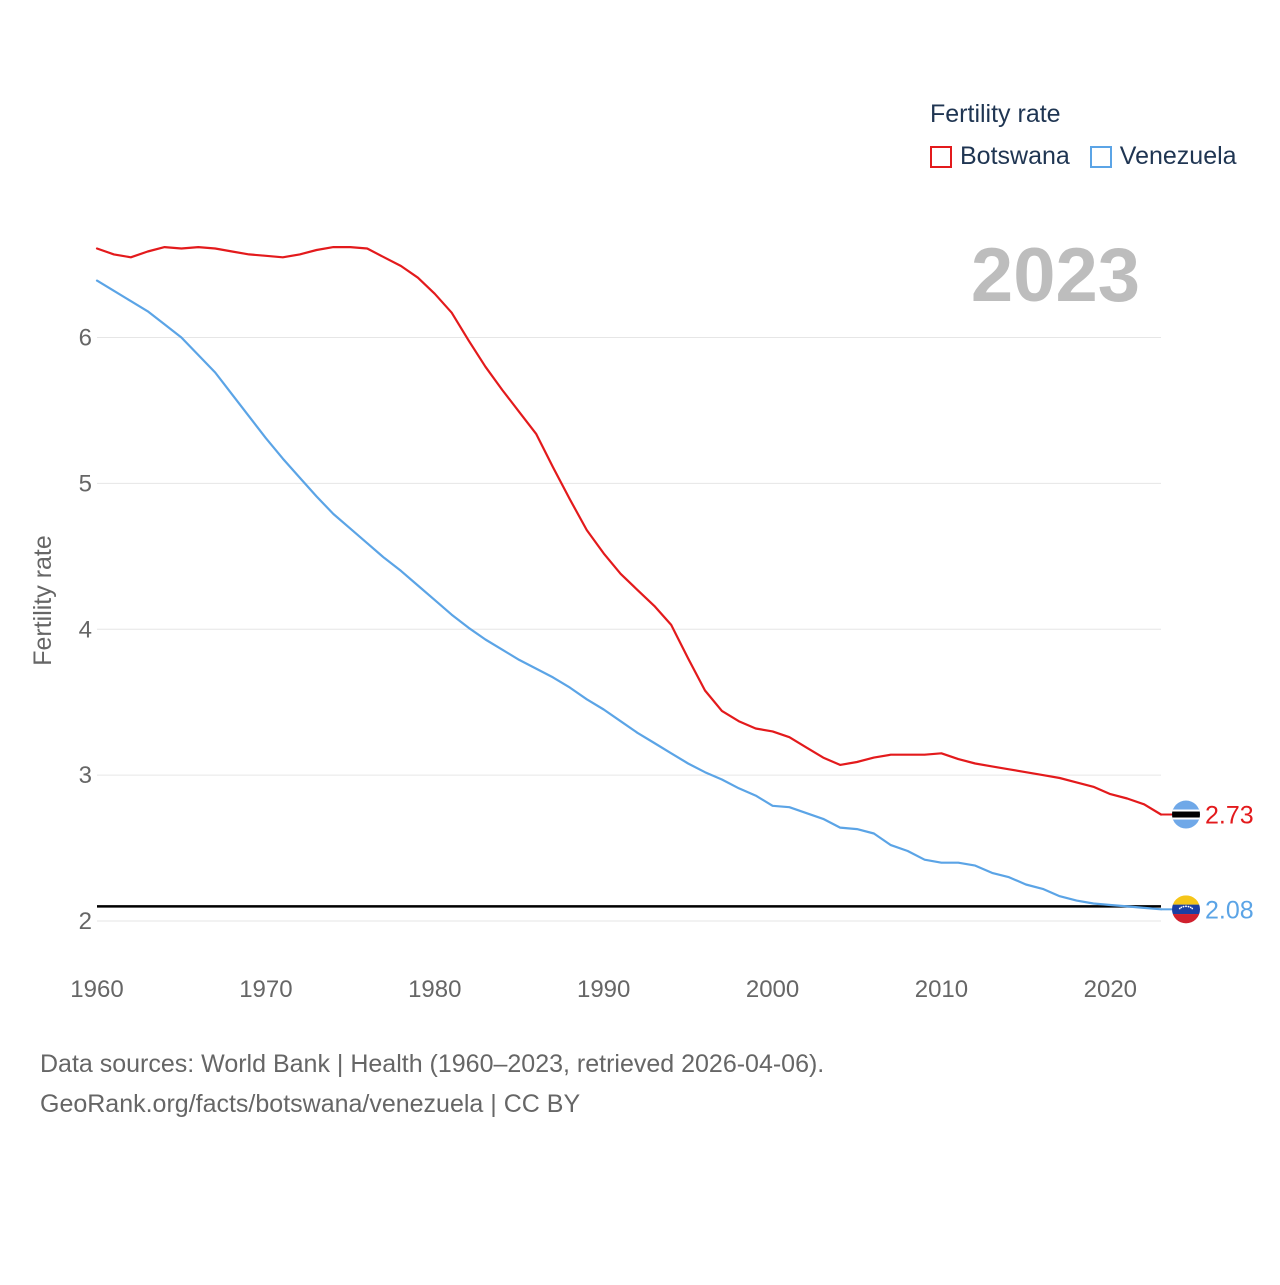 The image size is (1280, 1285). I want to click on y-tick-label: 2, so click(85, 921).